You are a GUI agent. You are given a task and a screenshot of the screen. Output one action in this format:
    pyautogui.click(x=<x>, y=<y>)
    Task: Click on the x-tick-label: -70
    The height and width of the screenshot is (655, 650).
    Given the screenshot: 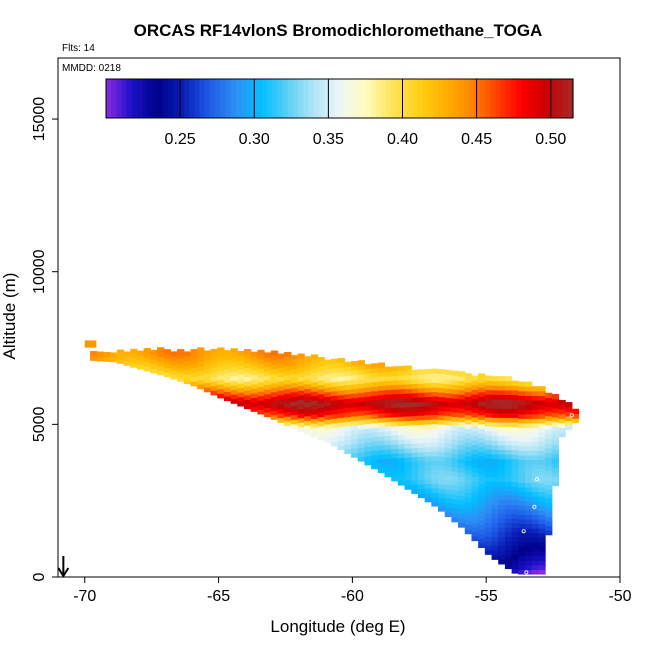 What is the action you would take?
    pyautogui.click(x=84, y=596)
    